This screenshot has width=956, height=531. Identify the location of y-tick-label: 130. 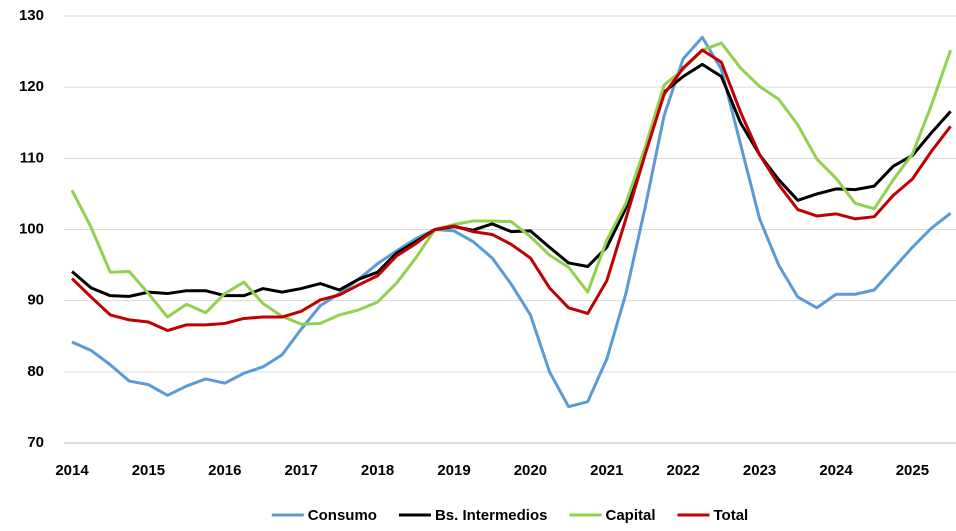
(31, 15).